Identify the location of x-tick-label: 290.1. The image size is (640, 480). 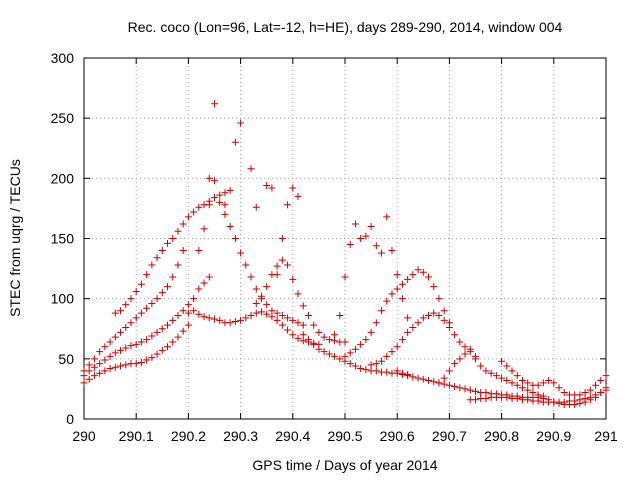
(136, 436).